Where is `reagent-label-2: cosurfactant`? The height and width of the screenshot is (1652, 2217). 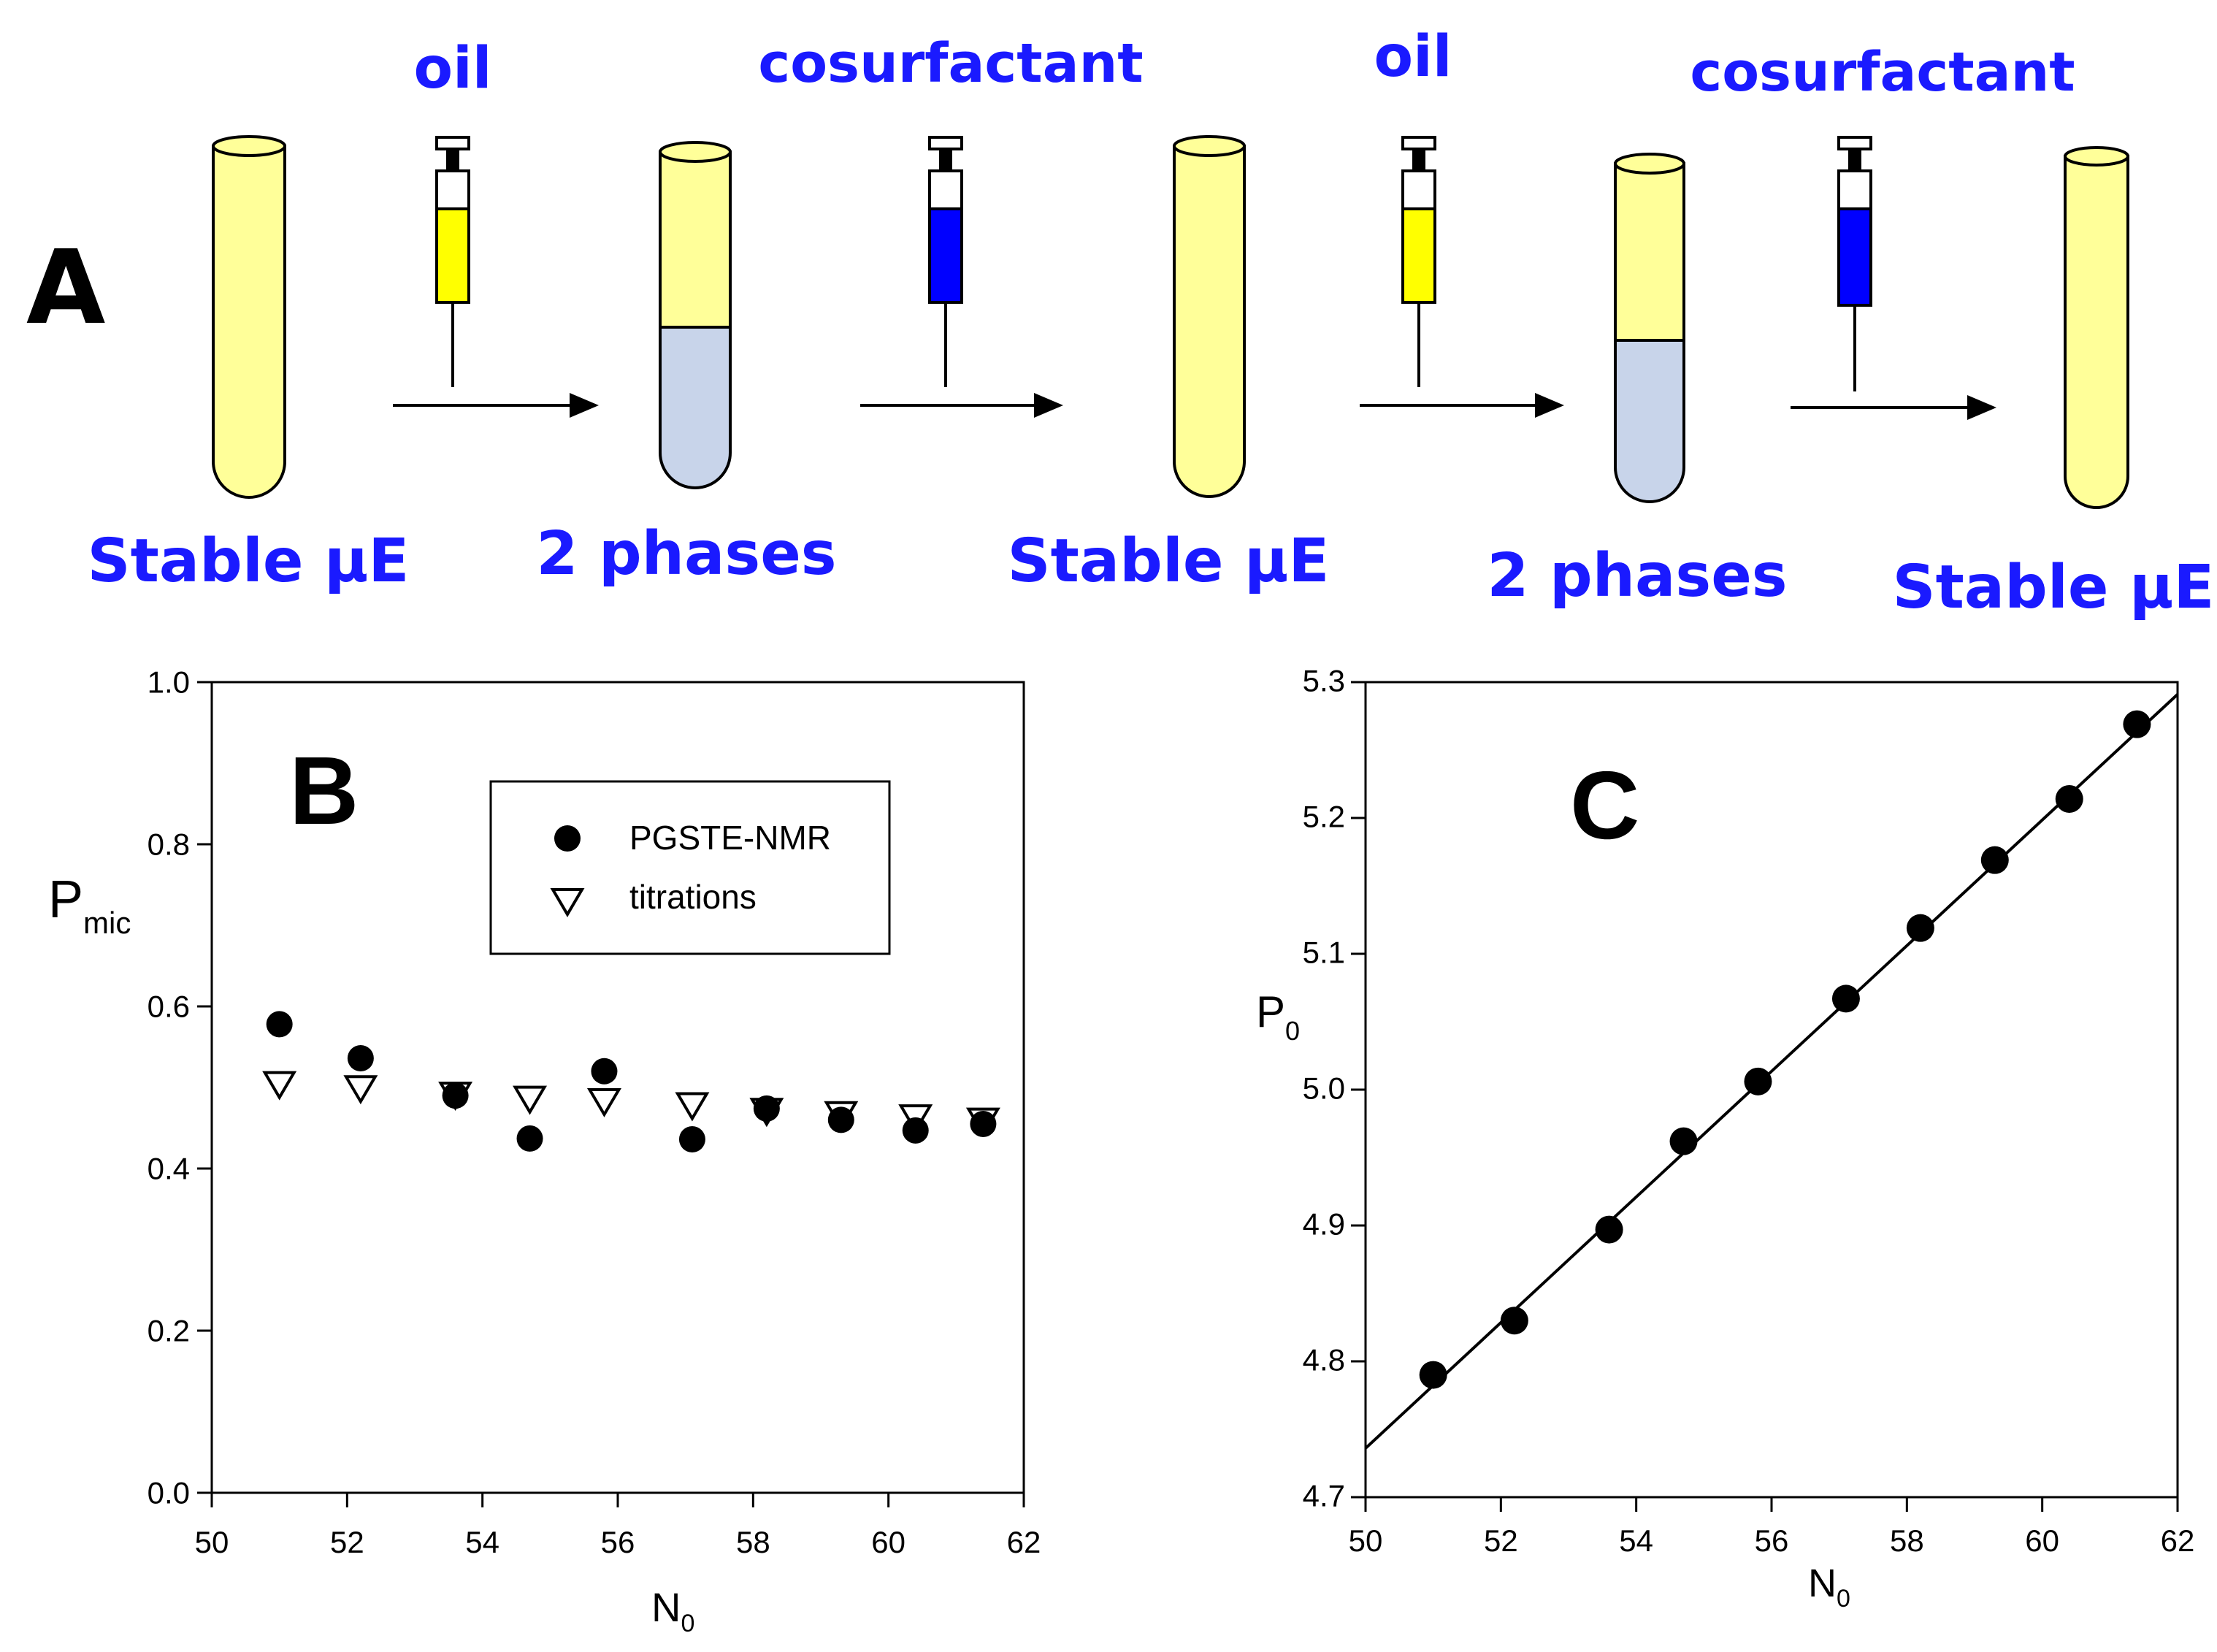 reagent-label-2: cosurfactant is located at coordinates (950, 63).